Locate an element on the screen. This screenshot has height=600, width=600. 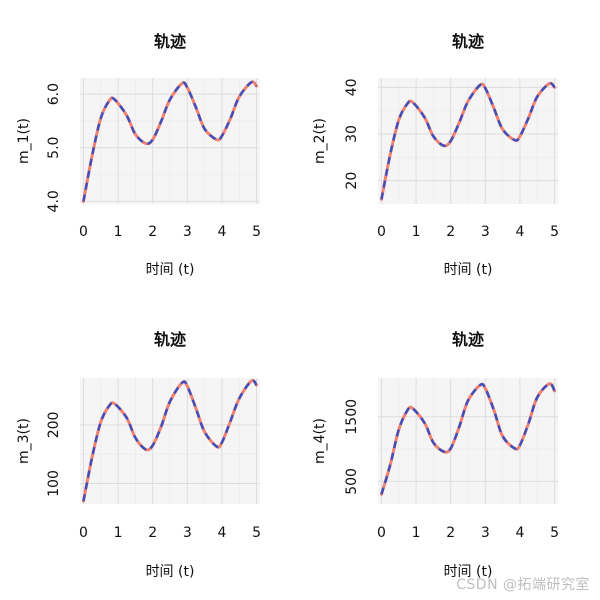
y-tick-label: 200 is located at coordinates (54, 425).